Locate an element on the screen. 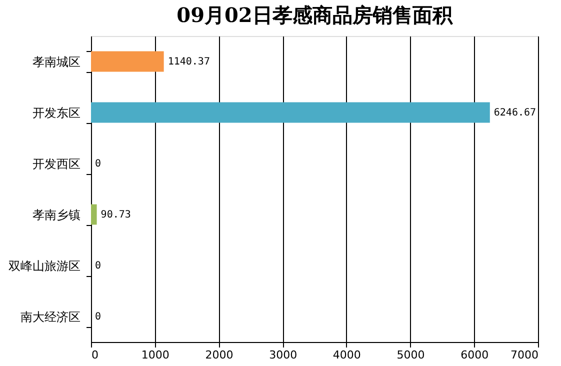 This screenshot has height=366, width=561. data-label: 90.73 is located at coordinates (115, 215).